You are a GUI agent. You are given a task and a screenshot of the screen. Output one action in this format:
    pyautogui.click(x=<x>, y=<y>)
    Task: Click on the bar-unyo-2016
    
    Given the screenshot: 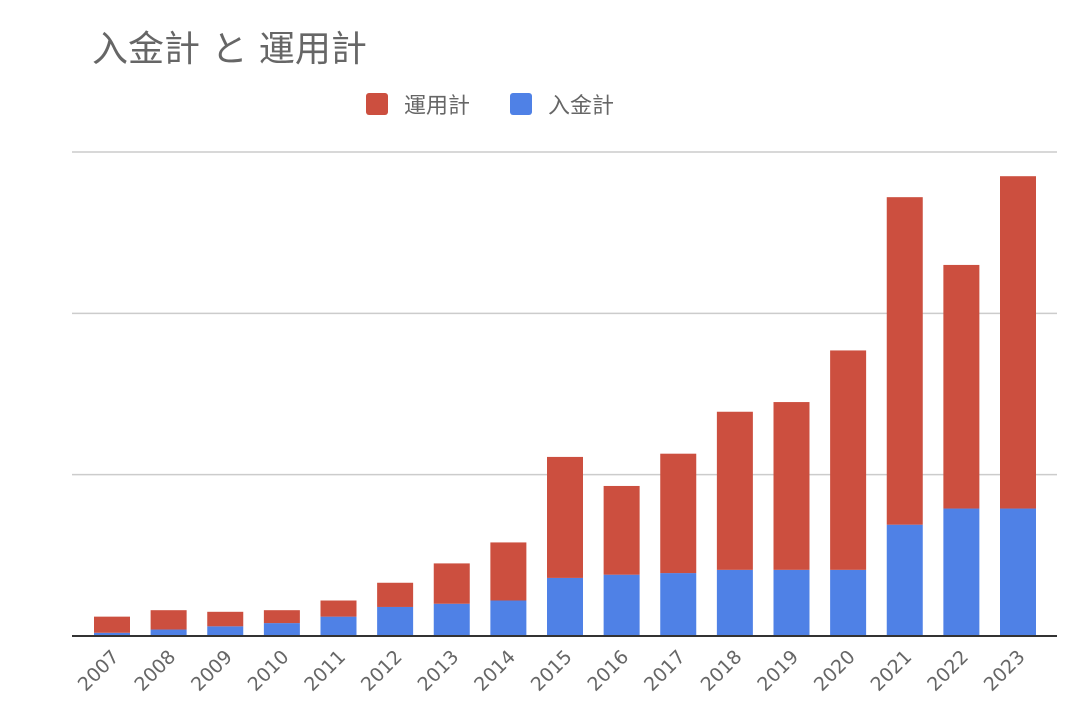 What is the action you would take?
    pyautogui.click(x=621, y=530)
    